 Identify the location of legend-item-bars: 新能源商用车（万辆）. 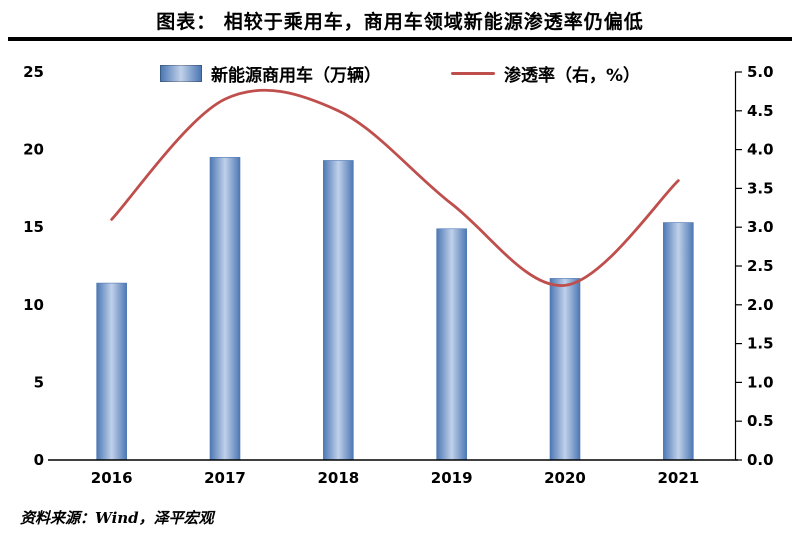
(270, 73).